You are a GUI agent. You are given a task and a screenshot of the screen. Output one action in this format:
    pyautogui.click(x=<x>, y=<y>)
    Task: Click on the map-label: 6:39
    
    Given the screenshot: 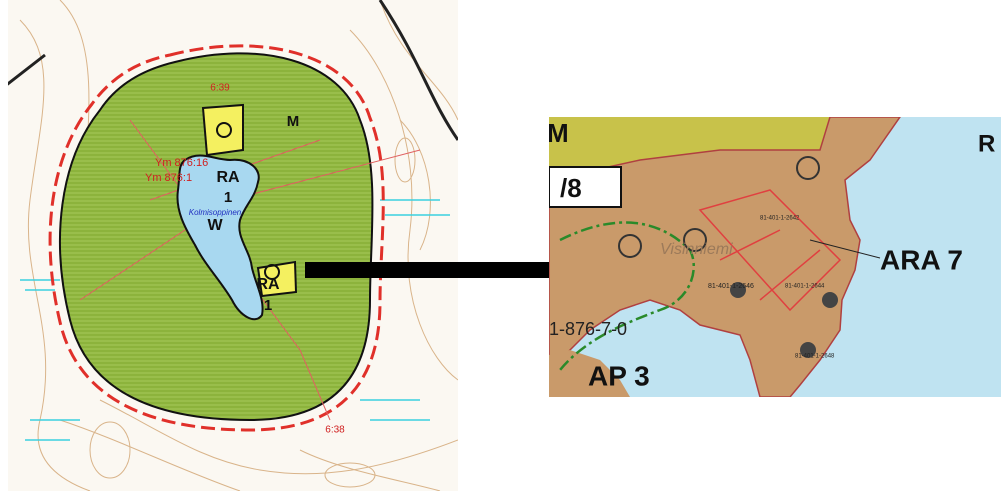 What is the action you would take?
    pyautogui.click(x=220, y=88)
    